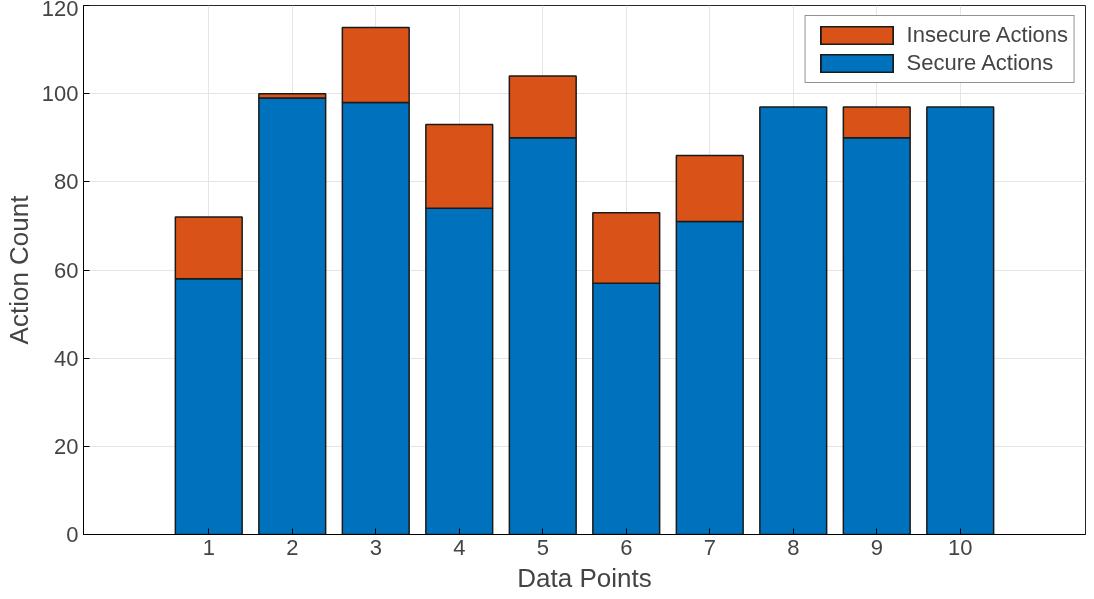  I want to click on x-tick-label: 4, so click(459, 547).